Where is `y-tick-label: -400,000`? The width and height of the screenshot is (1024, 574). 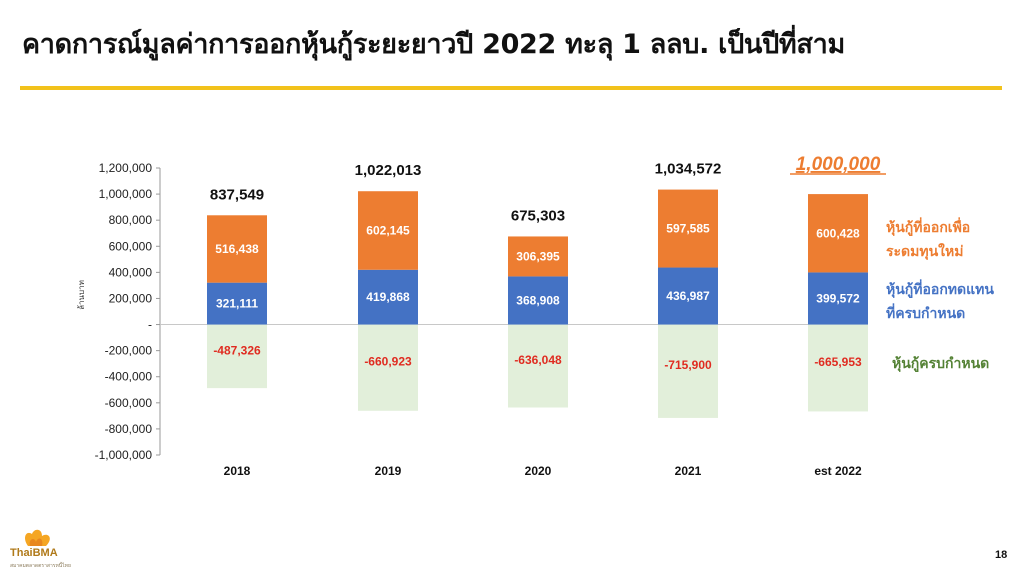
y-tick-label: -400,000 is located at coordinates (129, 377).